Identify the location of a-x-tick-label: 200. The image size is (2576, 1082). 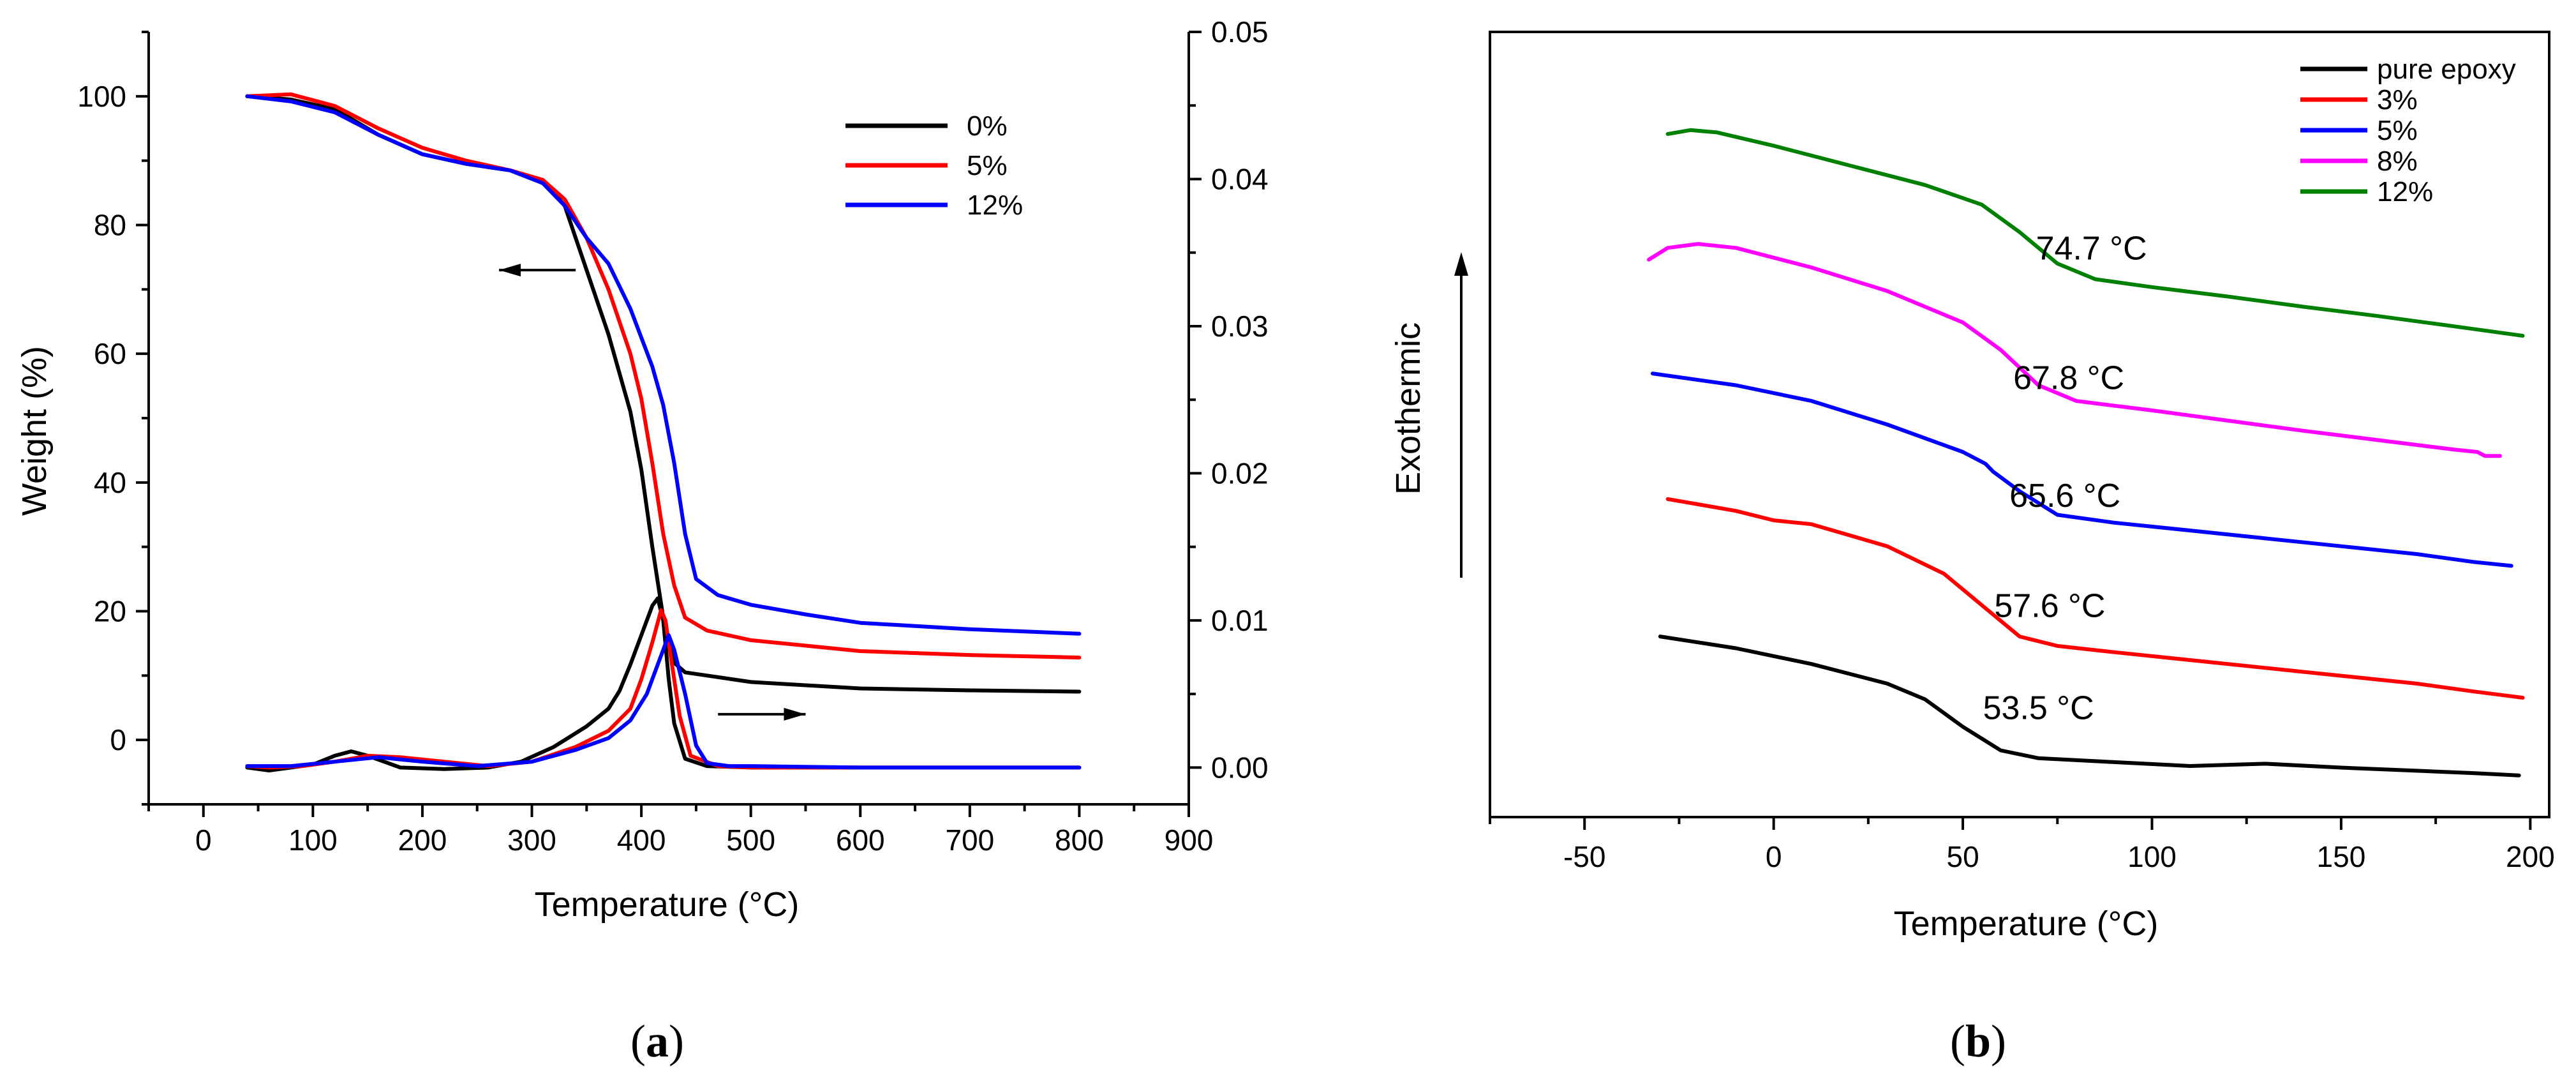
(422, 840).